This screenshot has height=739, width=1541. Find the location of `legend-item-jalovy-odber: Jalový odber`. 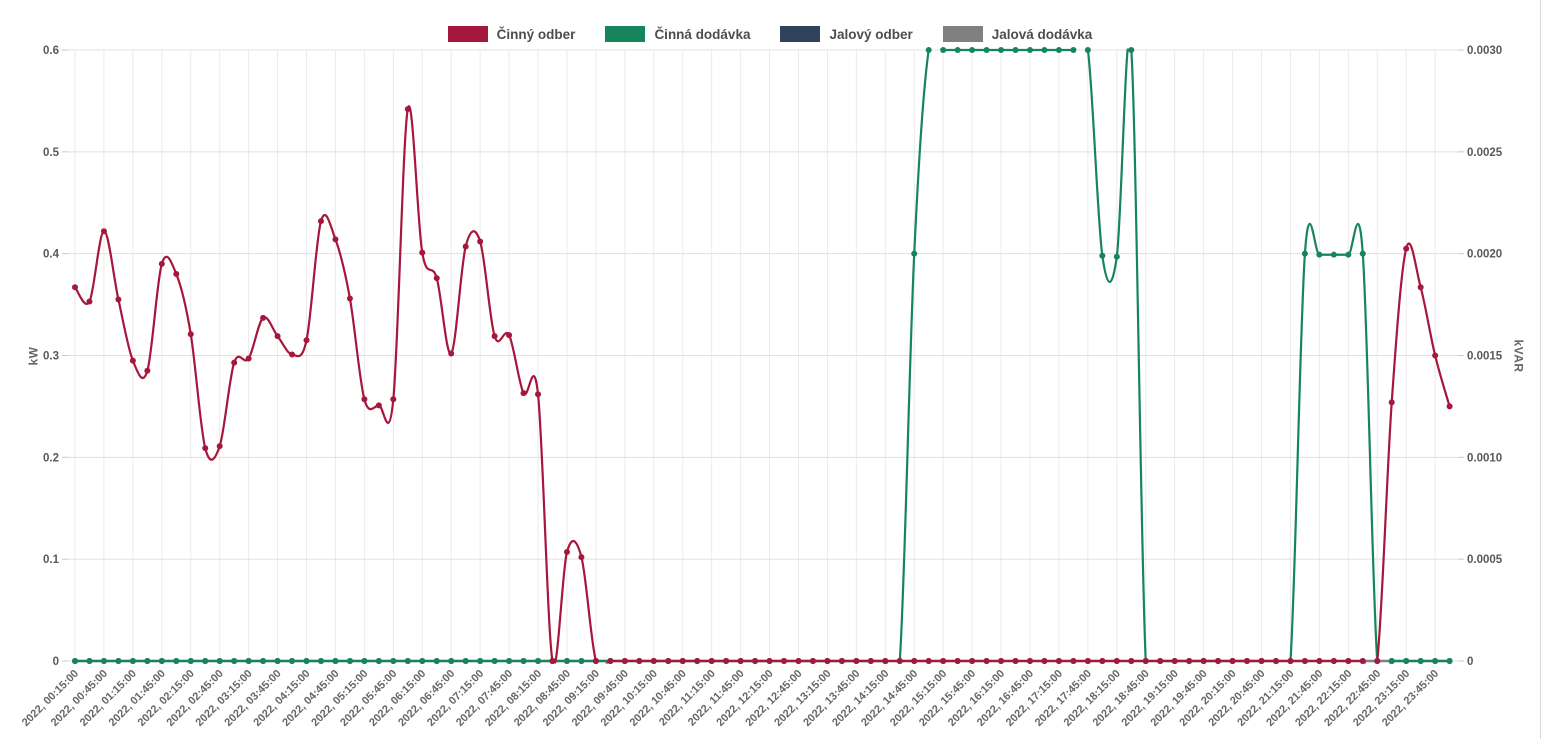

legend-item-jalovy-odber: Jalový odber is located at coordinates (846, 34).